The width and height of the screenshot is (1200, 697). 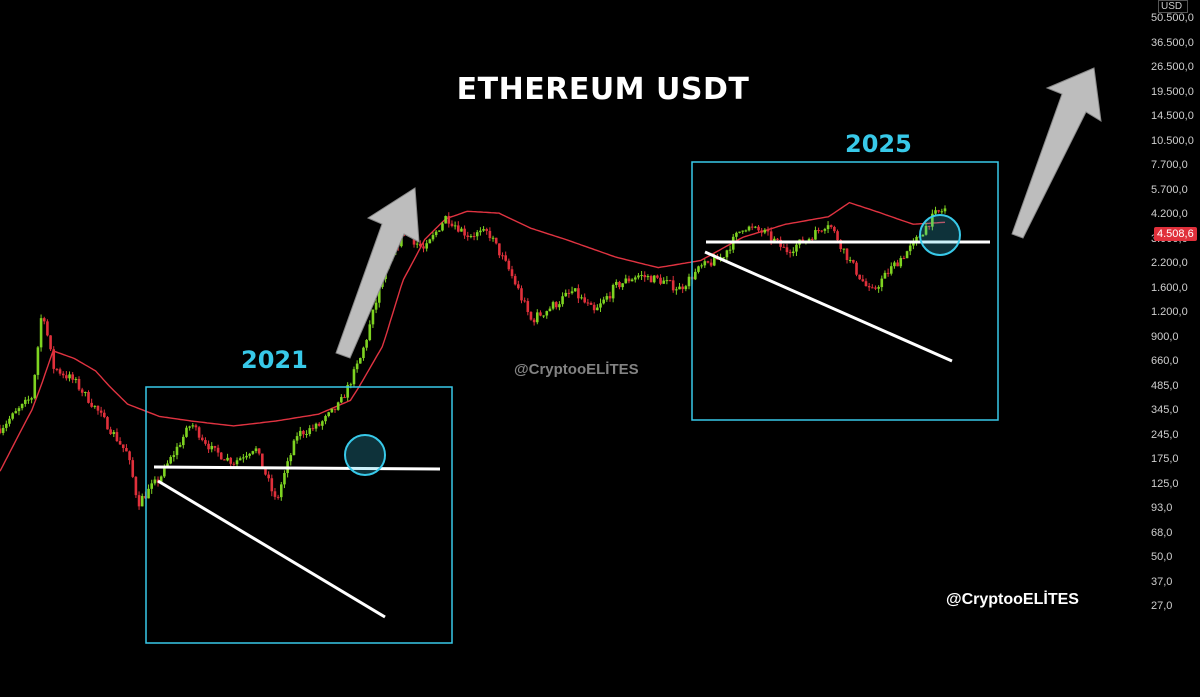 I want to click on axis-tick-label: 93,0, so click(x=1162, y=508).